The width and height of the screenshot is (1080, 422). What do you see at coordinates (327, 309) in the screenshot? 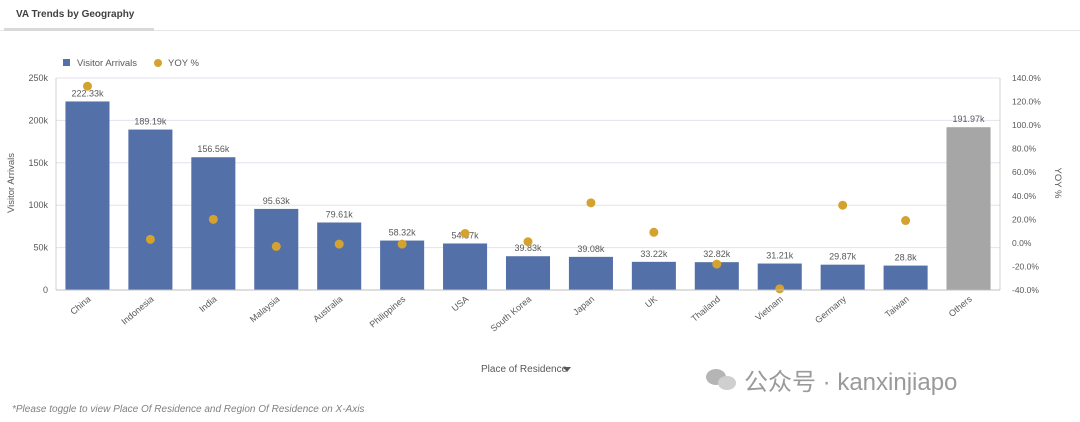
I see `x-tick-label: Australia` at bounding box center [327, 309].